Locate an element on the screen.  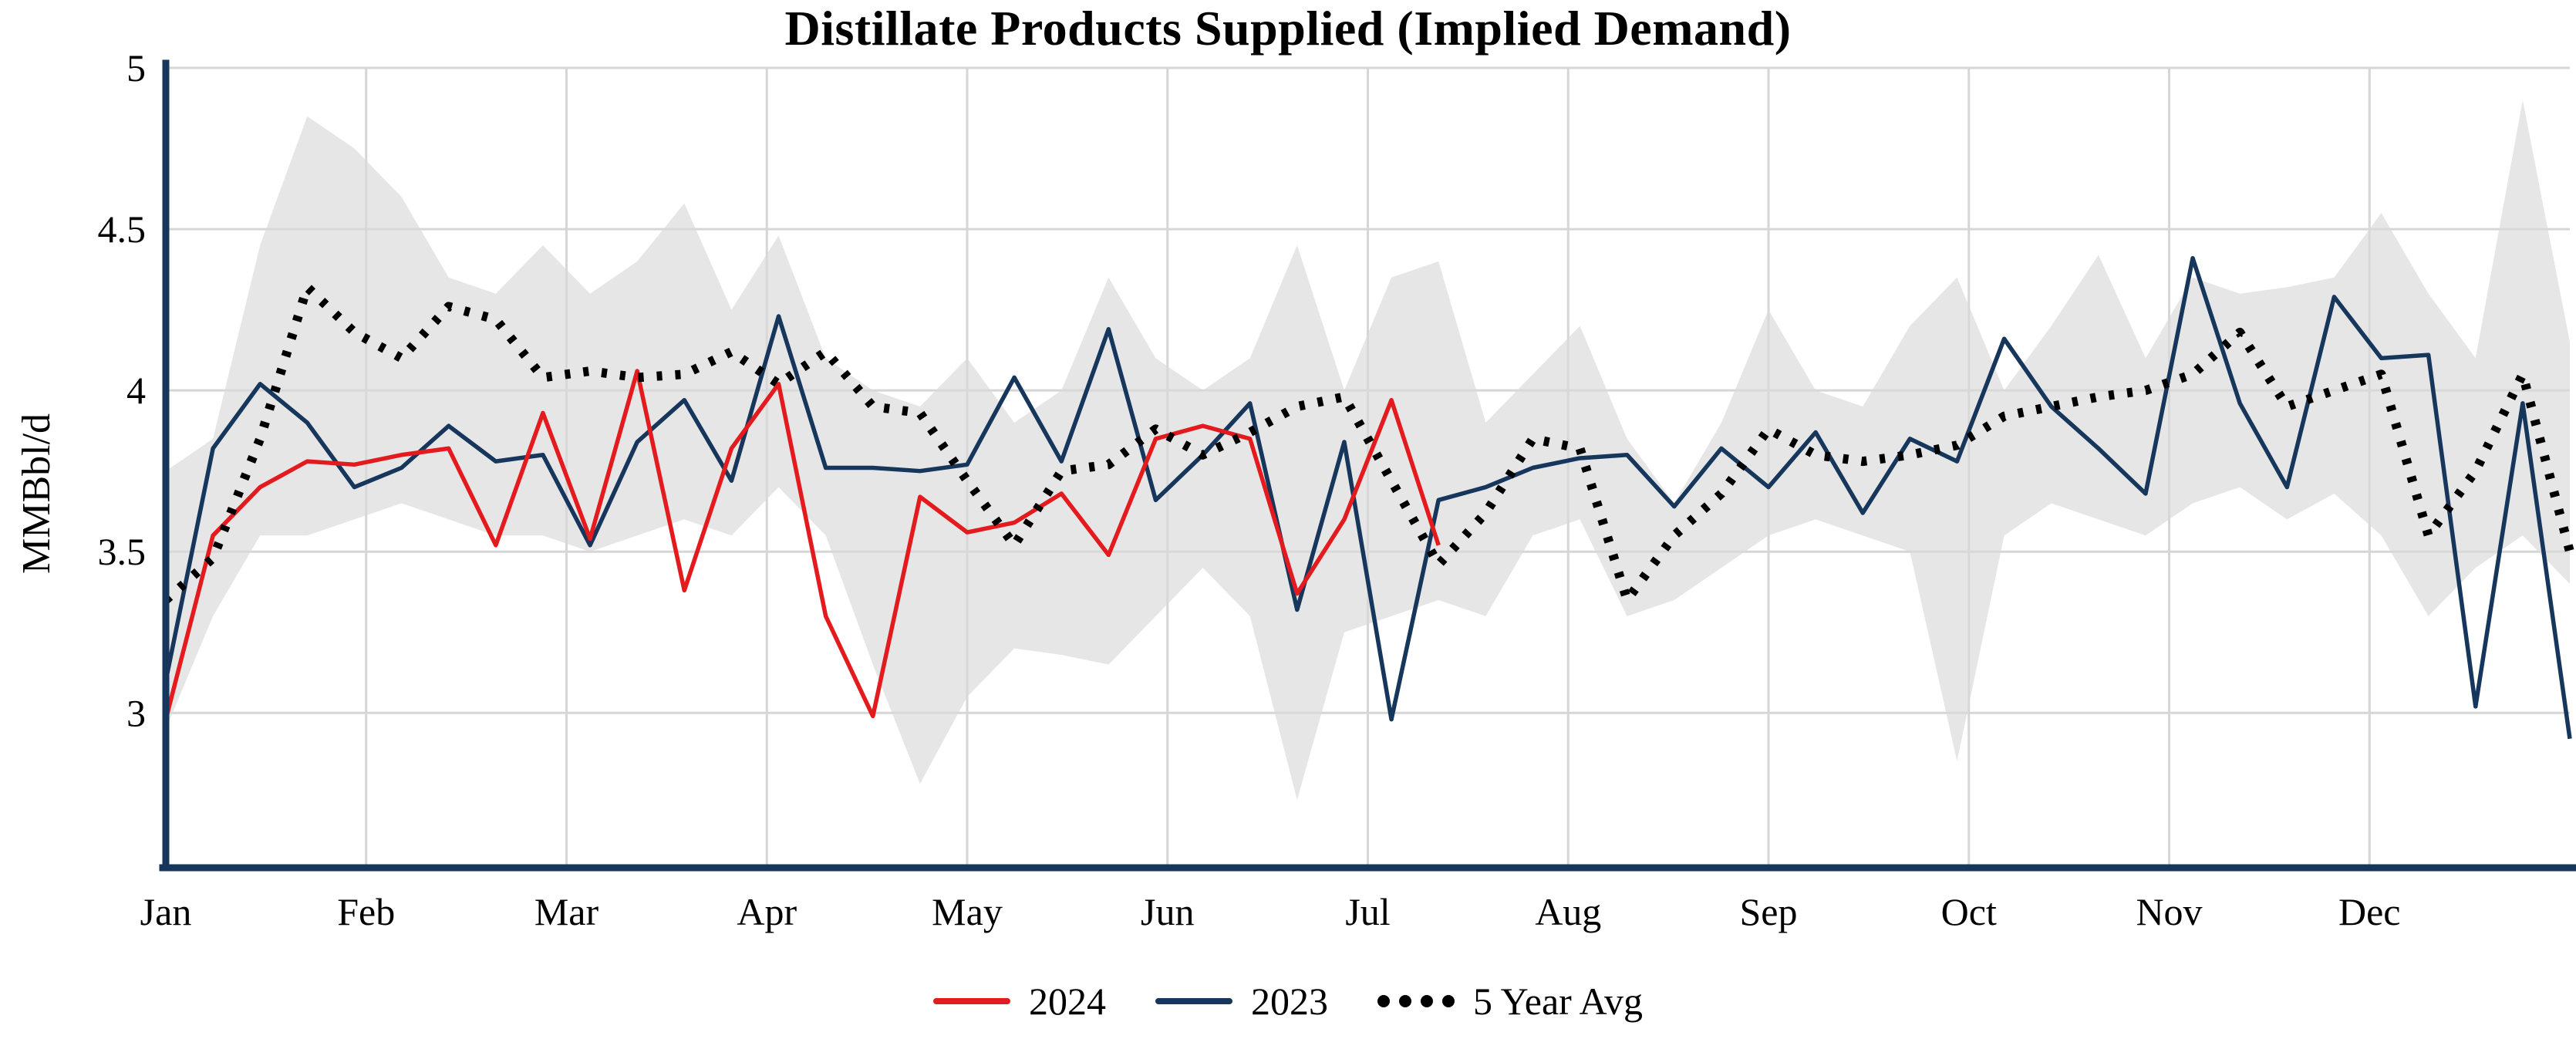
y-tick-label: 3.5 is located at coordinates (122, 551).